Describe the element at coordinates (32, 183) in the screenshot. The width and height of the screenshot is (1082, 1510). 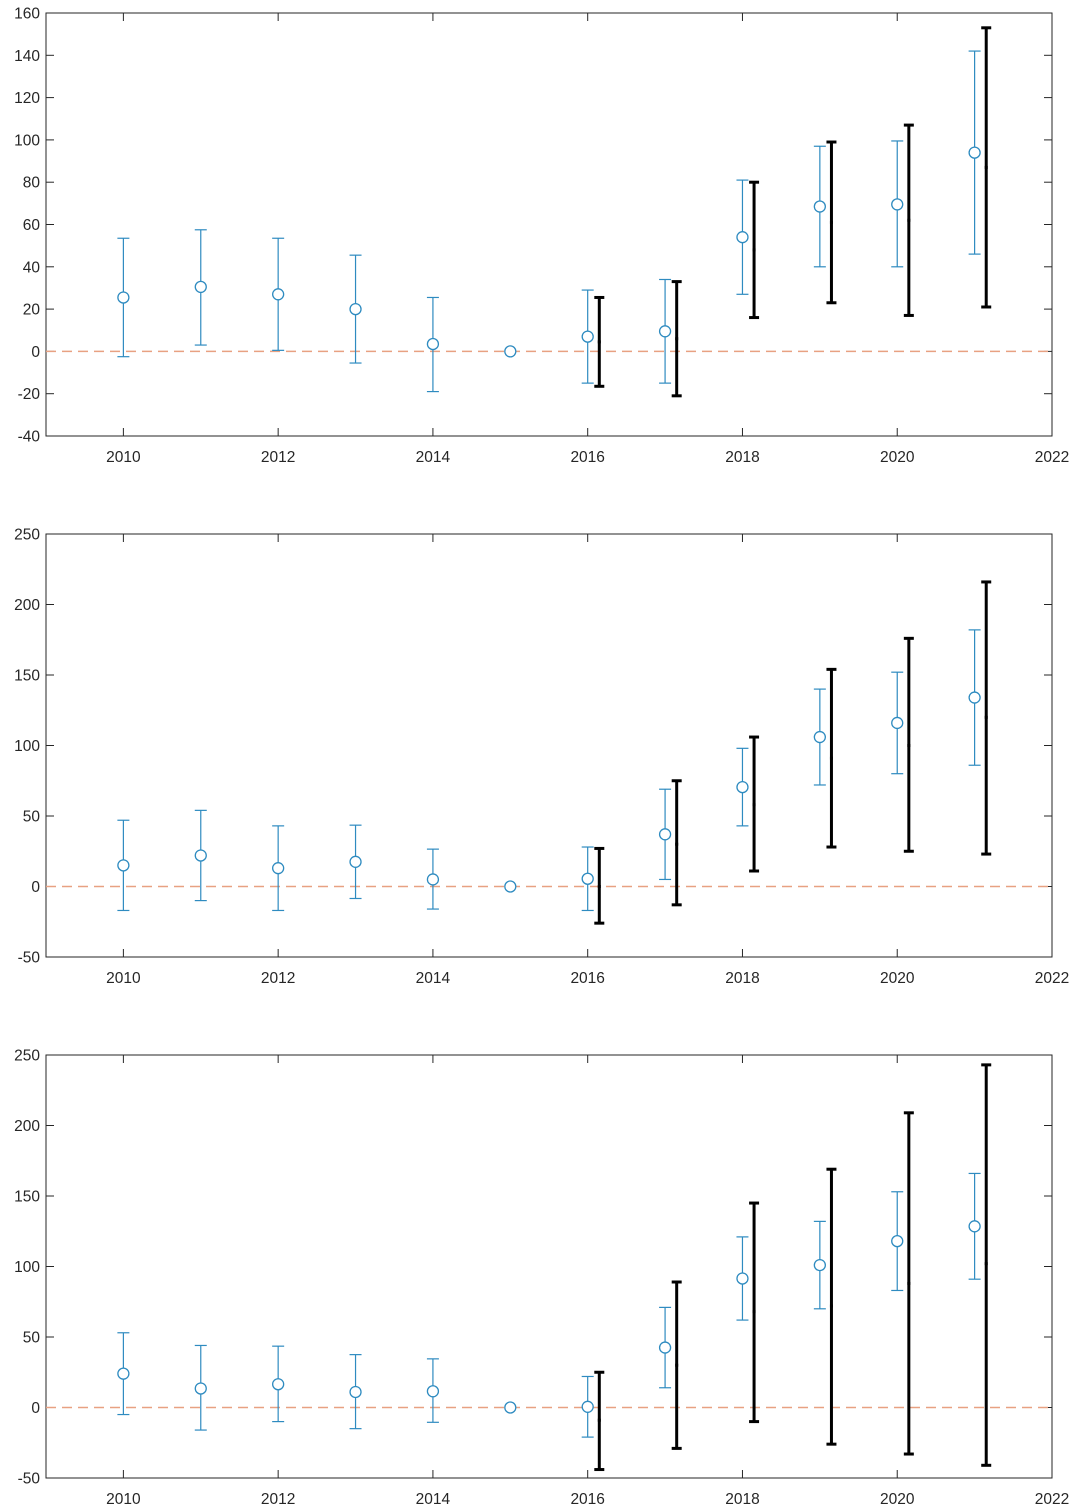
I see `y-tick-label: 80` at that location.